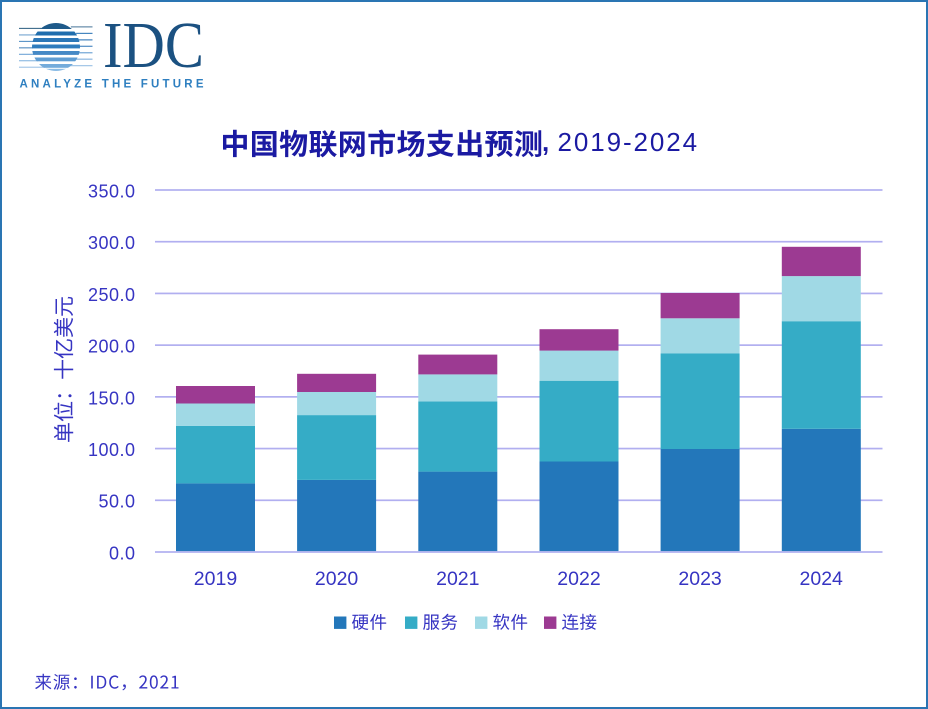  Describe the element at coordinates (121, 553) in the screenshot. I see `svg-text: 0.0` at that location.